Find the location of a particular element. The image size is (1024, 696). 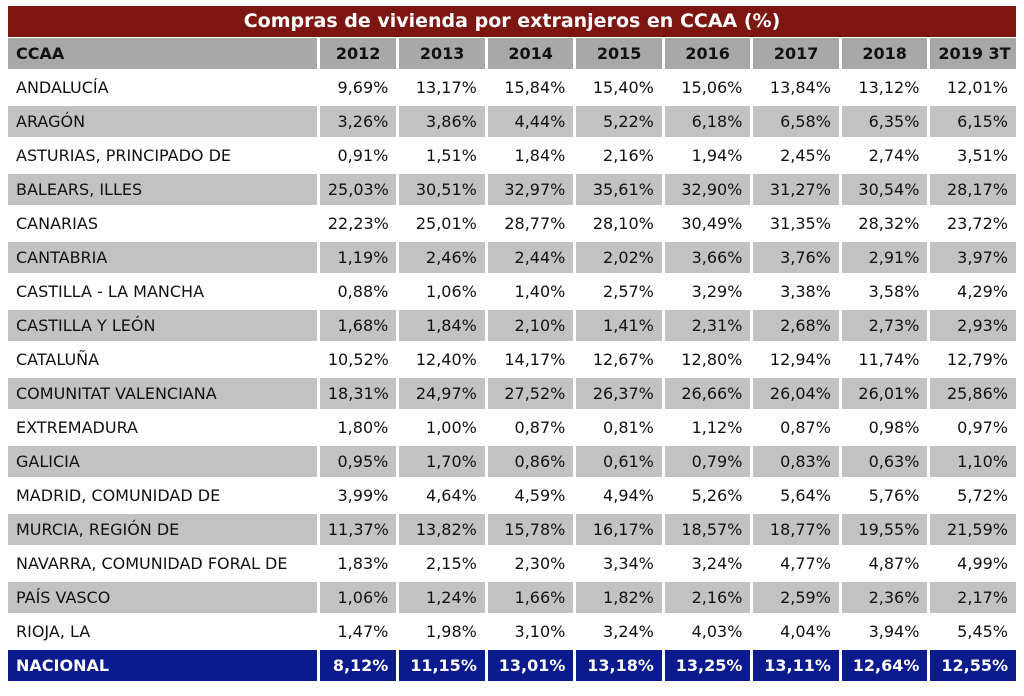

value-cell: 1,00% is located at coordinates (442, 427).